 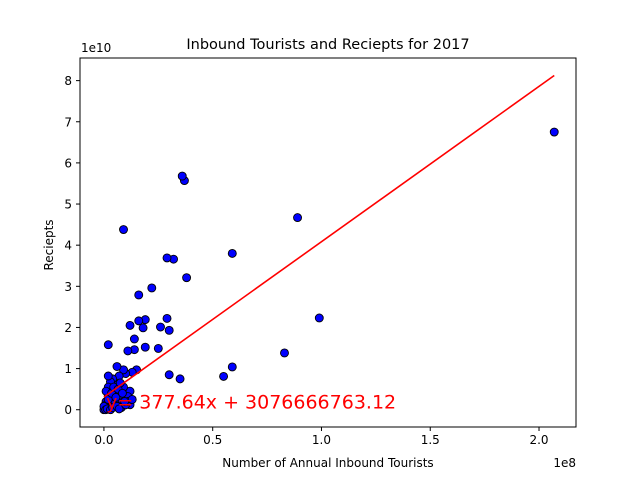 What do you see at coordinates (68, 122) in the screenshot?
I see `y-tick-label: 7` at bounding box center [68, 122].